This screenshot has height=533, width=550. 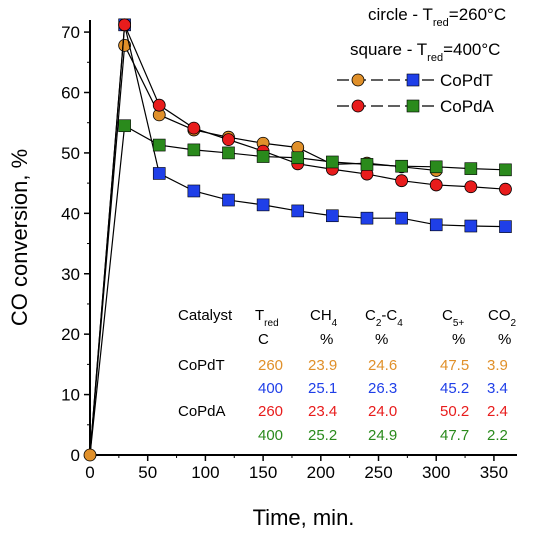 What do you see at coordinates (382, 365) in the screenshot?
I see `table-cell: 24.6` at bounding box center [382, 365].